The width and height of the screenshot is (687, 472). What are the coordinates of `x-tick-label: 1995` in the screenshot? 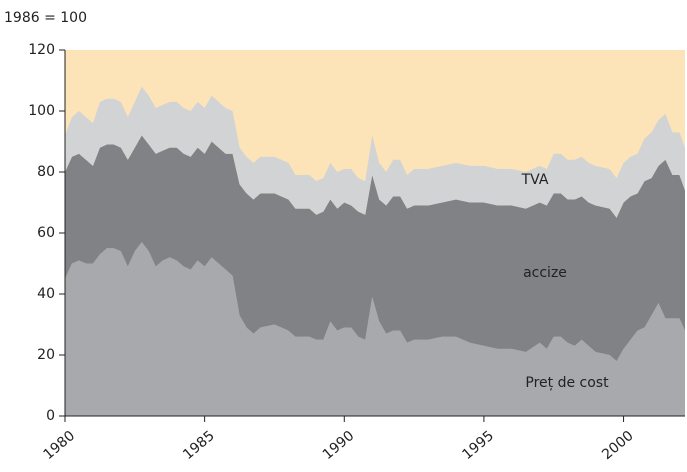 It's located at (478, 445).